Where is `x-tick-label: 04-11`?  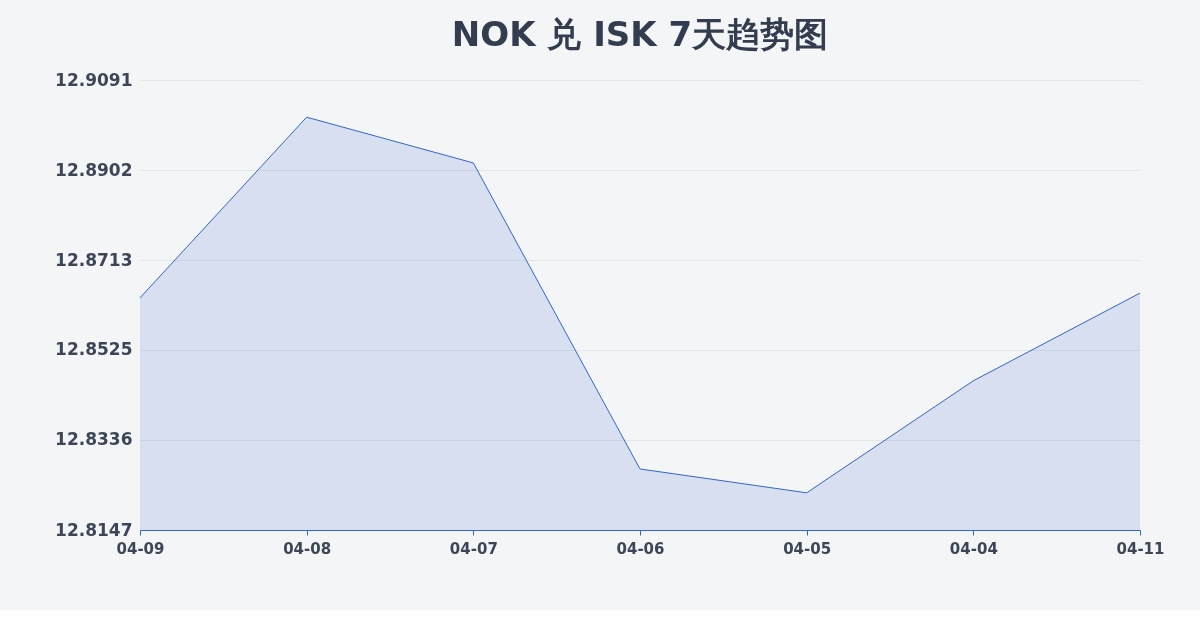 x-tick-label: 04-11 is located at coordinates (1140, 548).